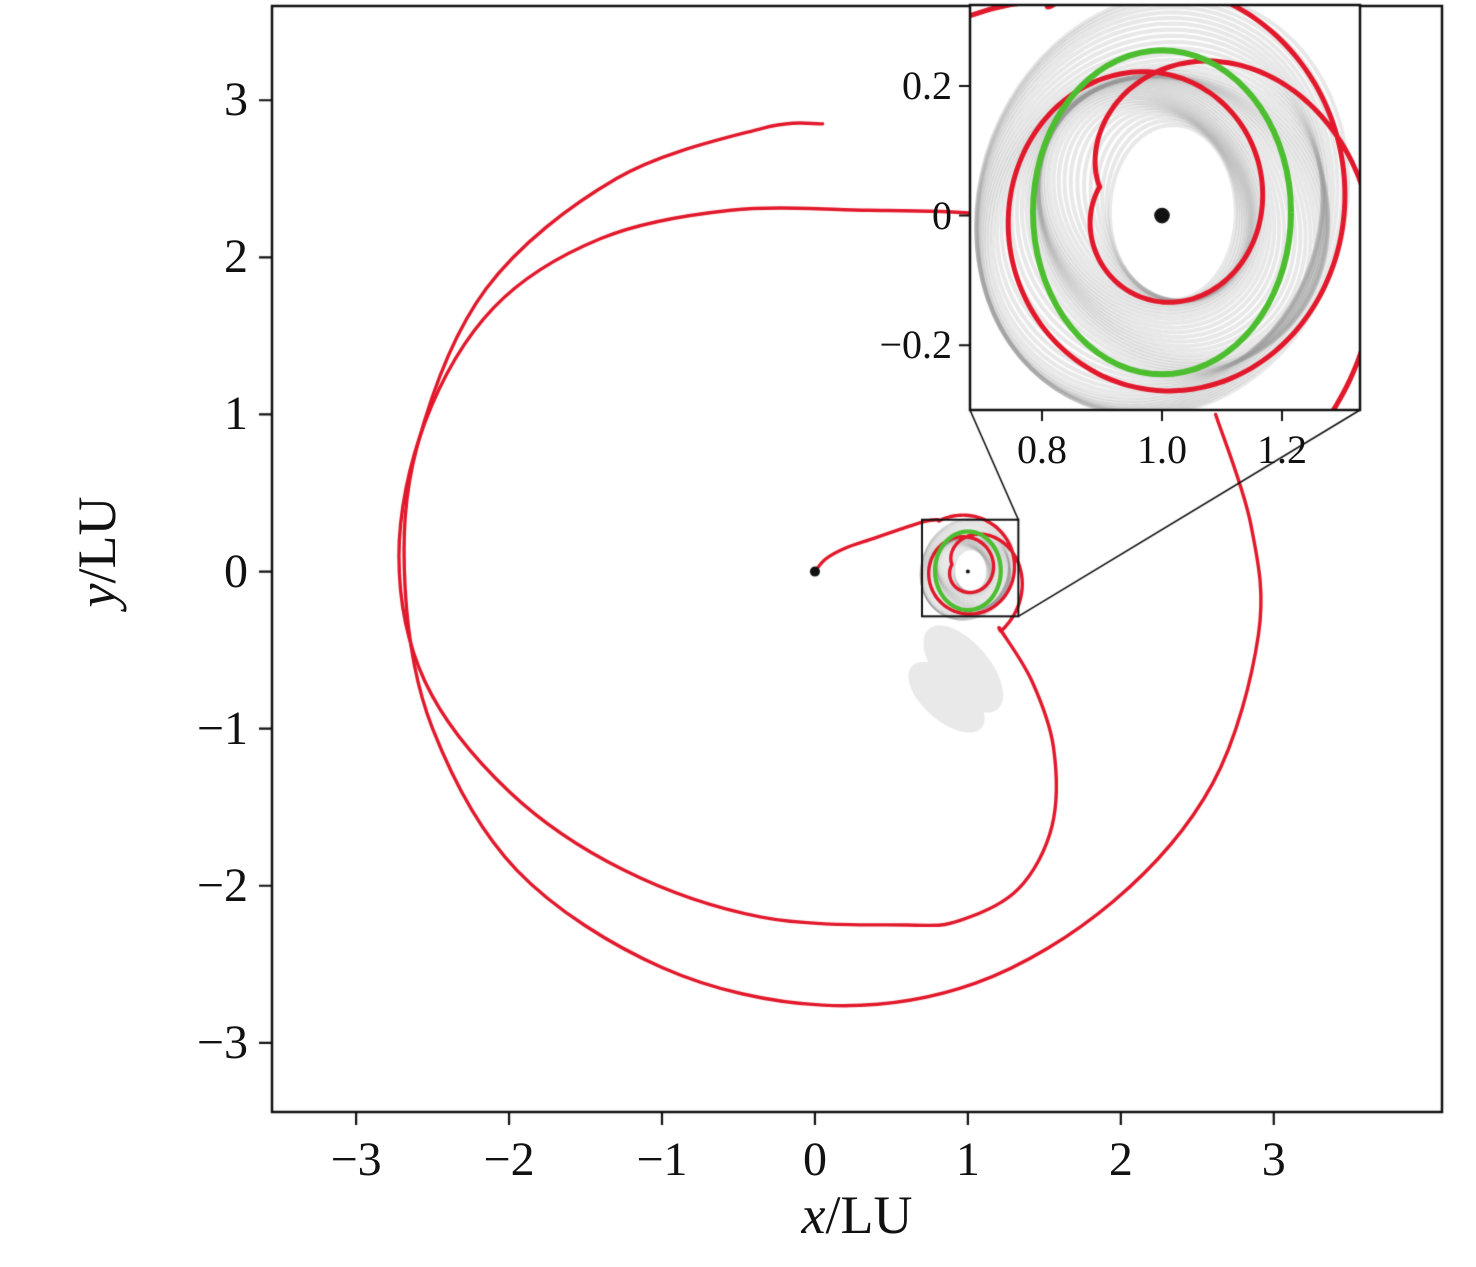 This screenshot has height=1267, width=1476. What do you see at coordinates (942, 215) in the screenshot?
I see `inset-y-tick-label: 0` at bounding box center [942, 215].